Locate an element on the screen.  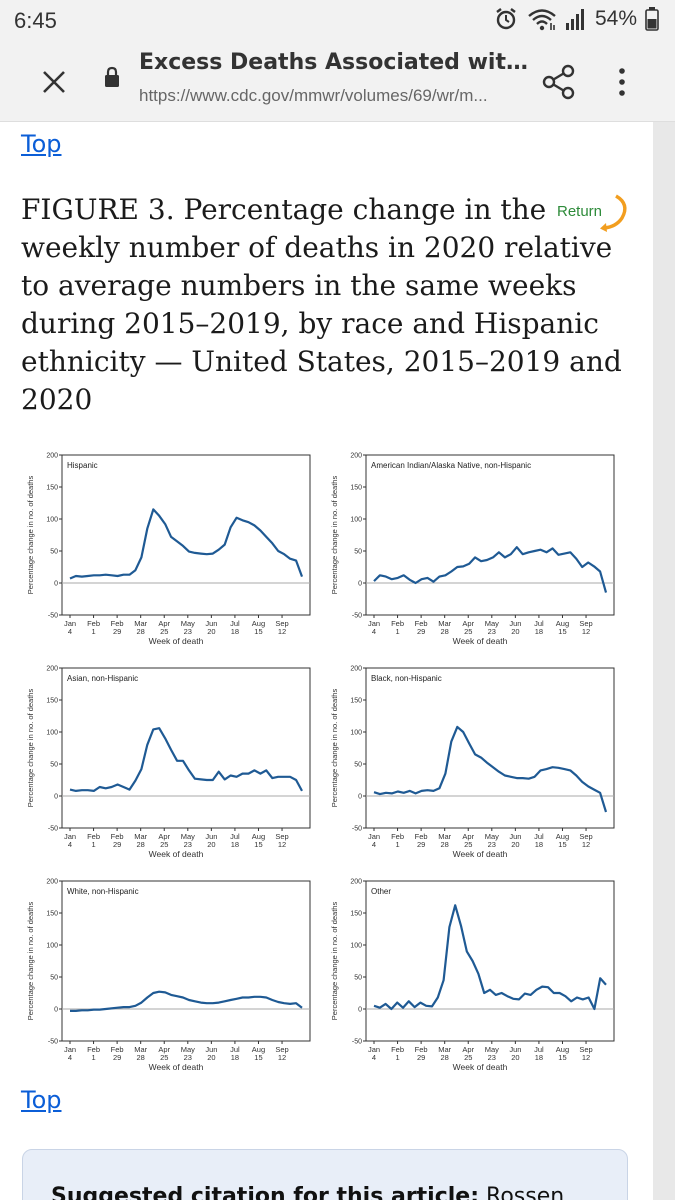
share-icon is located at coordinates (559, 82).